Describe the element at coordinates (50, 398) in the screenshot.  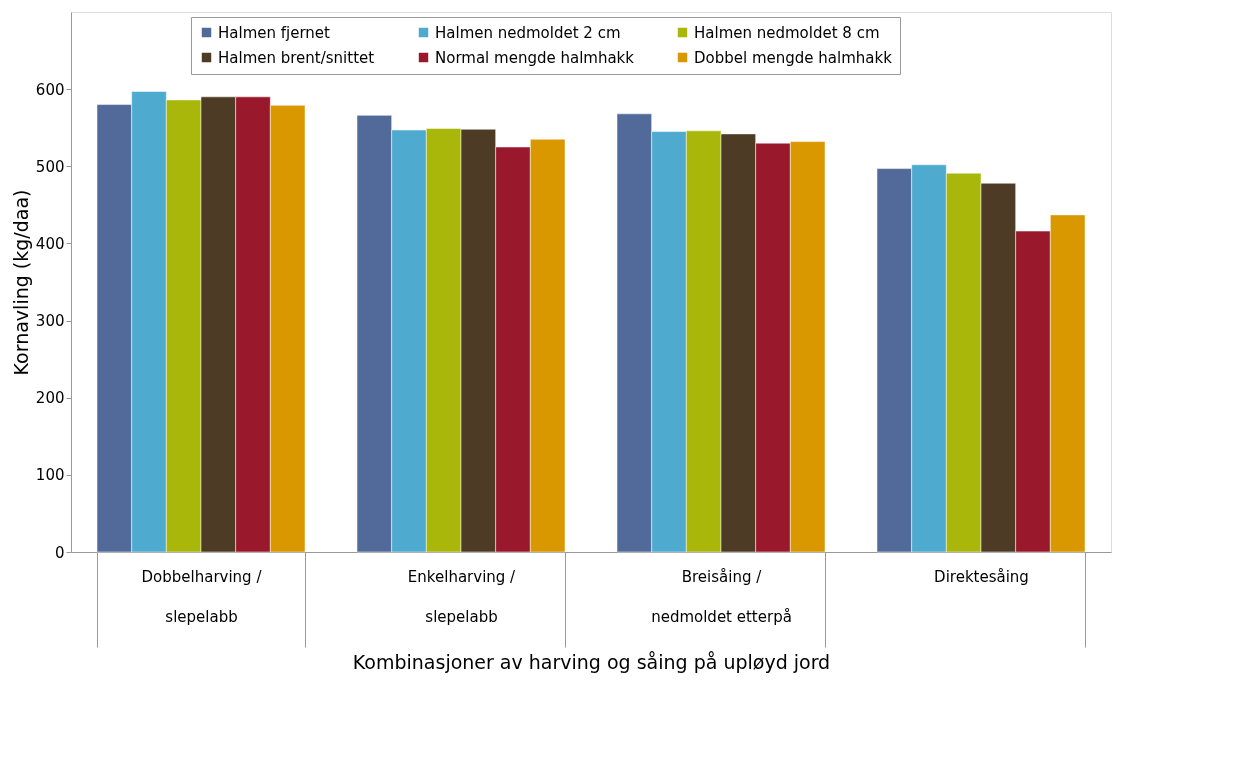
I see `y-tick-label: 200` at that location.